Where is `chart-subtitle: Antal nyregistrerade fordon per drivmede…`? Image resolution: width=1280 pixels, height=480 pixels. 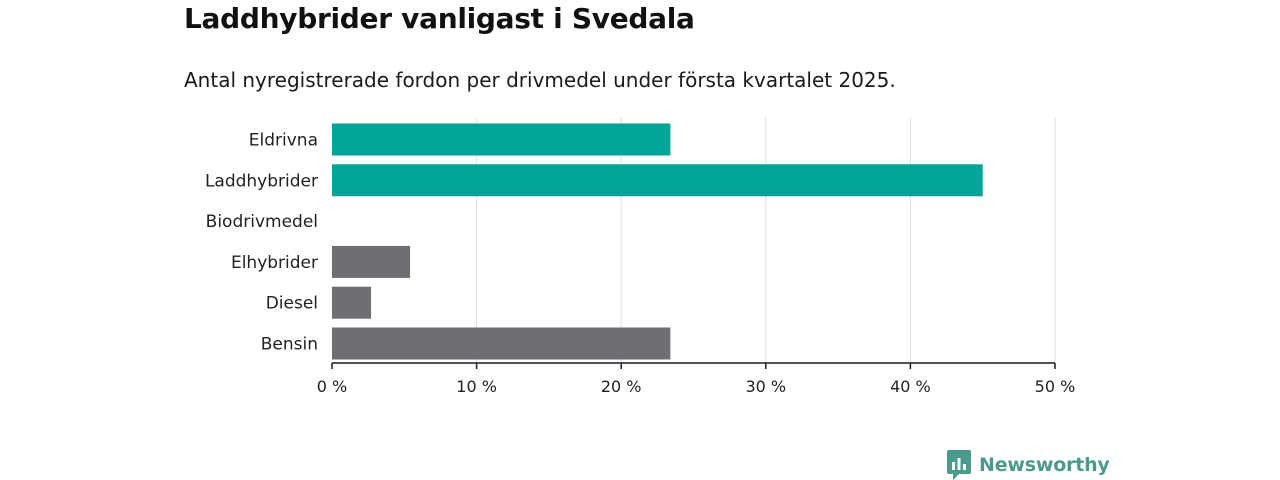 chart-subtitle: Antal nyregistrerade fordon per drivmede… is located at coordinates (540, 80).